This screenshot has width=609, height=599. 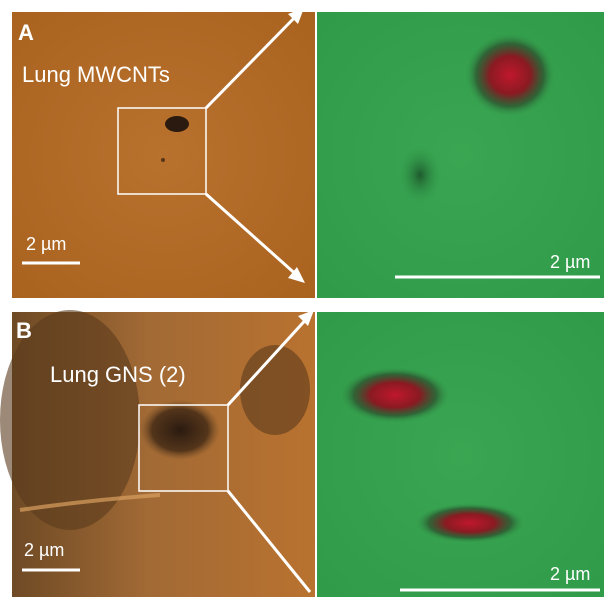 I want to click on panel-label: A, so click(x=26, y=32).